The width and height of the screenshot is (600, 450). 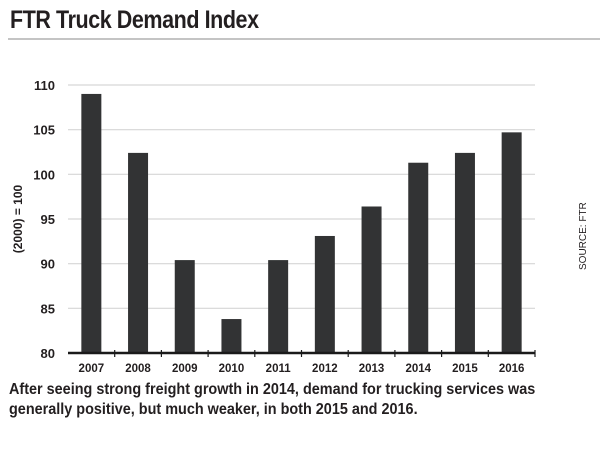 I want to click on x-tick-label: 2013, so click(x=372, y=369).